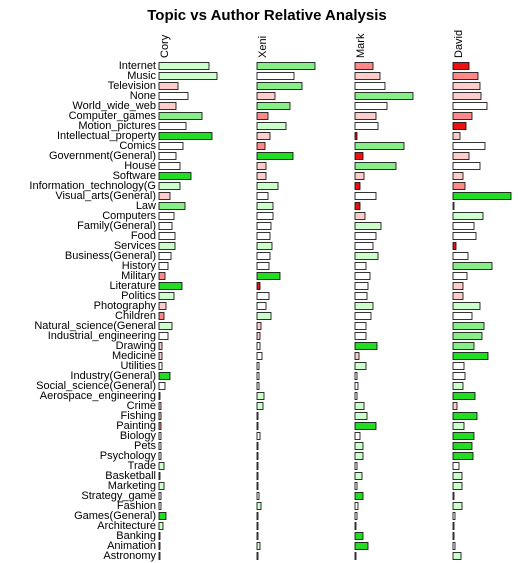 The height and width of the screenshot is (563, 518). Describe the element at coordinates (459, 44) in the screenshot. I see `series-label: David` at that location.